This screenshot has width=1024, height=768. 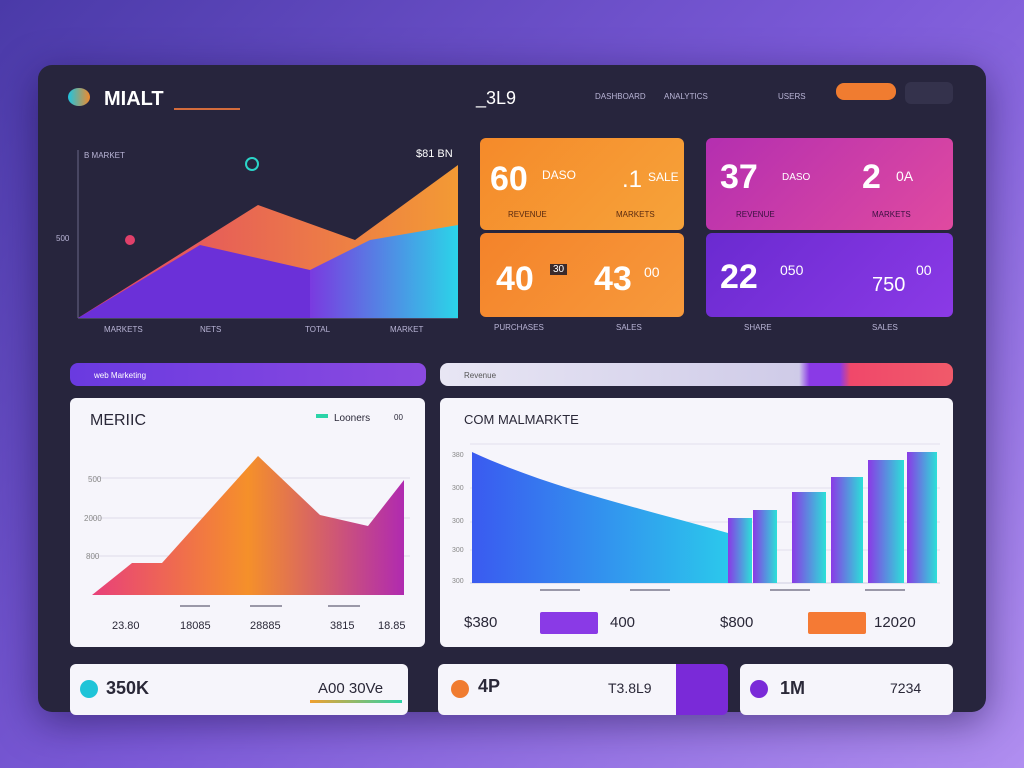 What do you see at coordinates (889, 285) in the screenshot?
I see `stat-value: 750` at bounding box center [889, 285].